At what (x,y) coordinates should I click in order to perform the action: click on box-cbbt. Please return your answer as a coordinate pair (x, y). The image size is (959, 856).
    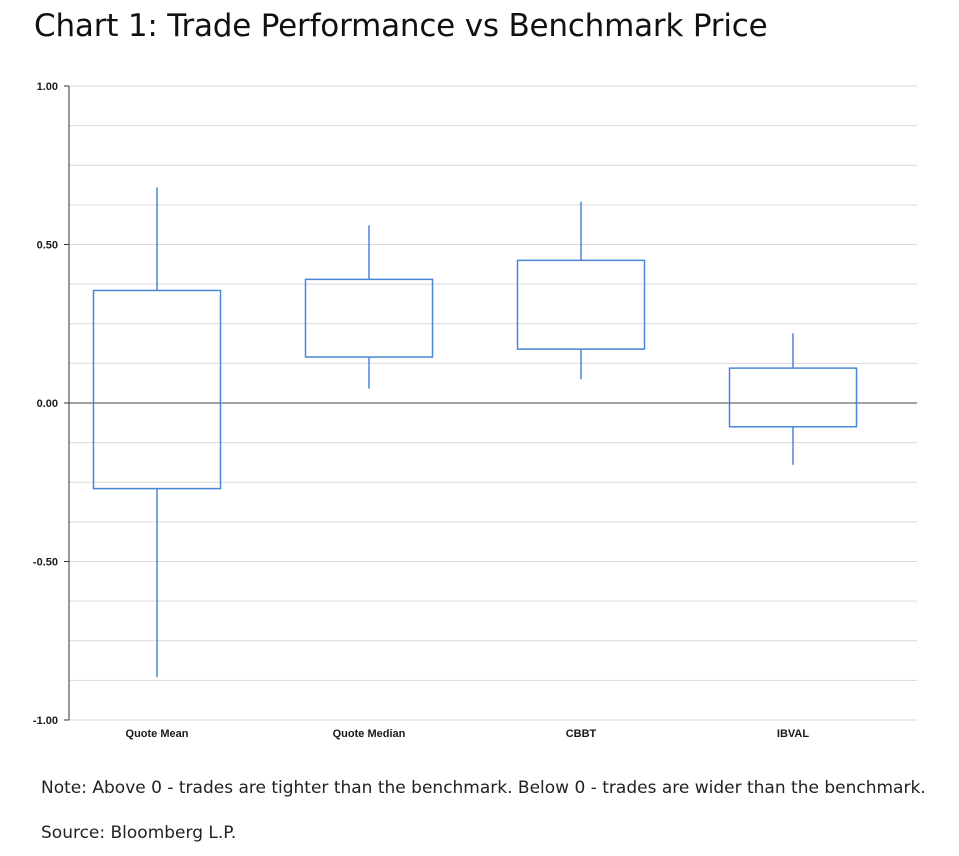
    Looking at the image, I should click on (581, 290).